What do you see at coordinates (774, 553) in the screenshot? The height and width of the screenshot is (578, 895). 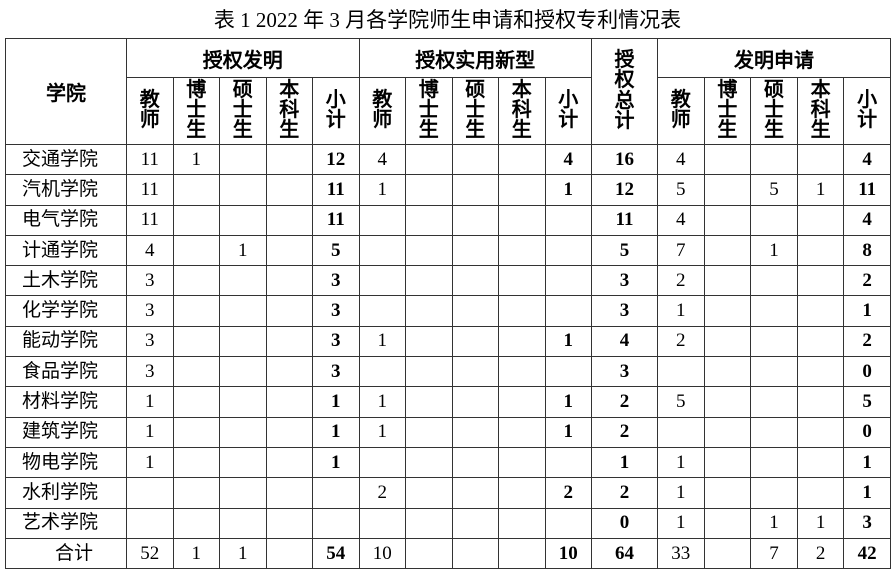 I see `table-cell: 7` at bounding box center [774, 553].